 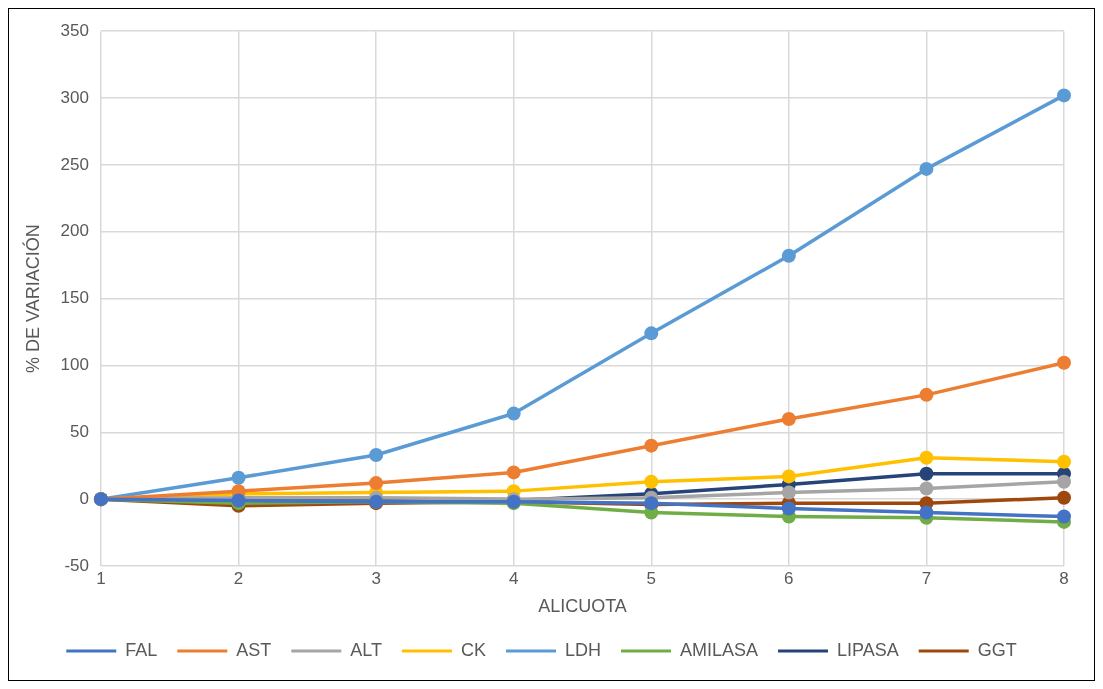 I want to click on y-tick-label: 250, so click(x=74, y=164).